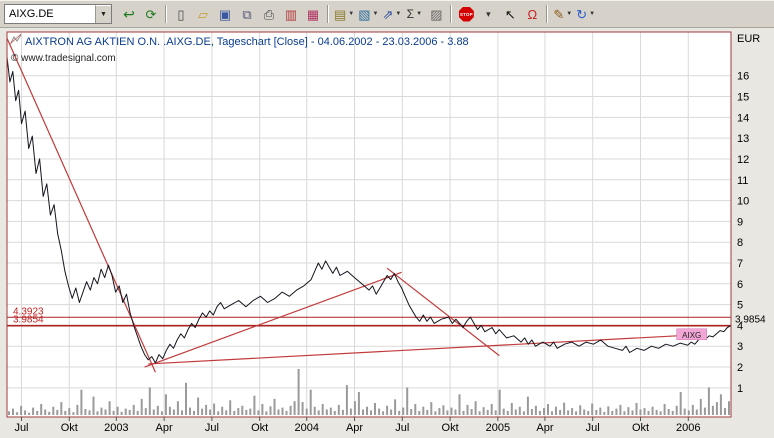  Describe the element at coordinates (410, 14) in the screenshot. I see `sigma-icon: Σ` at that location.